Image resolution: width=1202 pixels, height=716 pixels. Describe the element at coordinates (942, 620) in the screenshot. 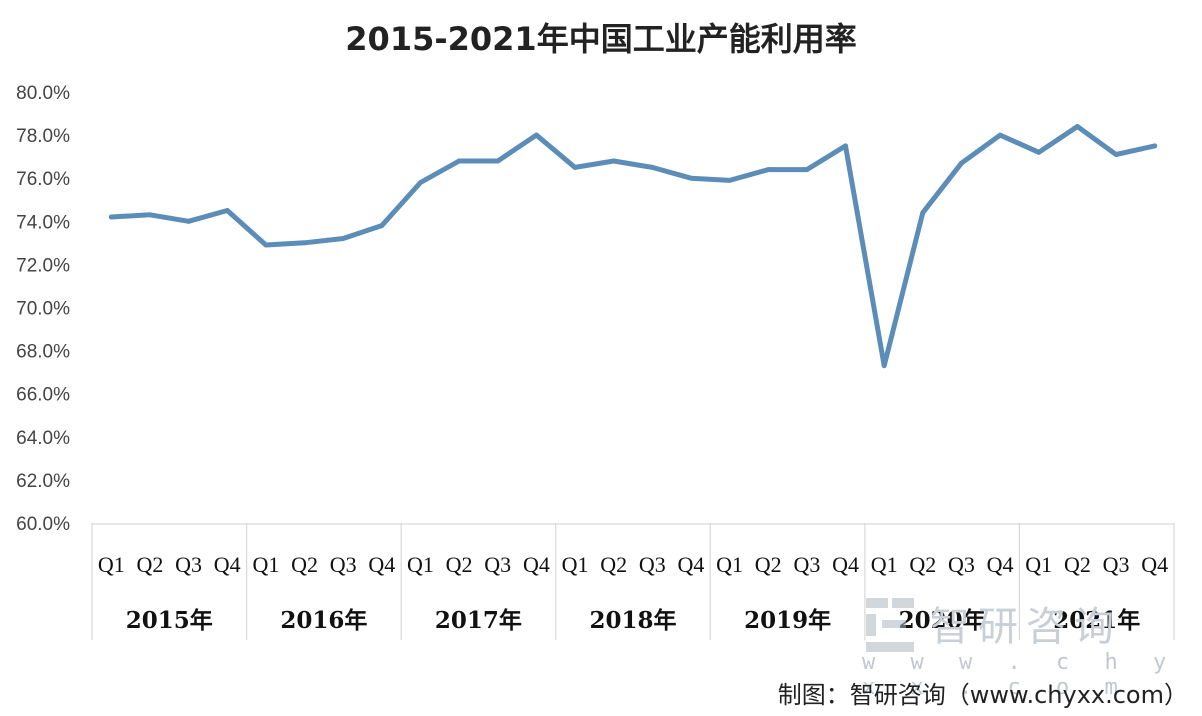

I see `year-group-label: 2020年` at that location.